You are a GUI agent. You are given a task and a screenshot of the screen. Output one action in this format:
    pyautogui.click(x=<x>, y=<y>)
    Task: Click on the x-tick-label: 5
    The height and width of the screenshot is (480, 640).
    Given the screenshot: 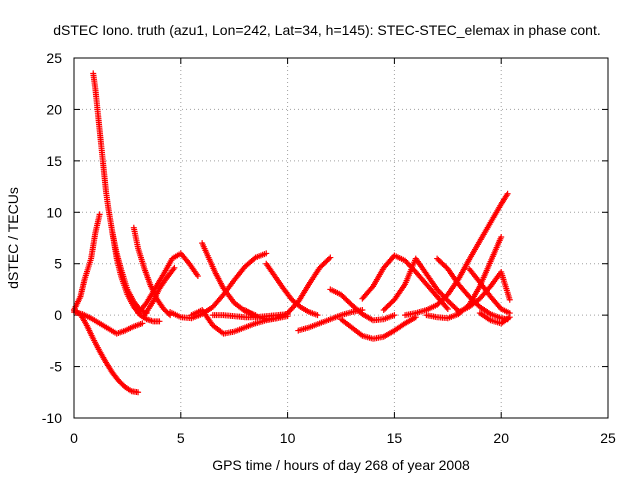 What is the action you would take?
    pyautogui.click(x=181, y=438)
    